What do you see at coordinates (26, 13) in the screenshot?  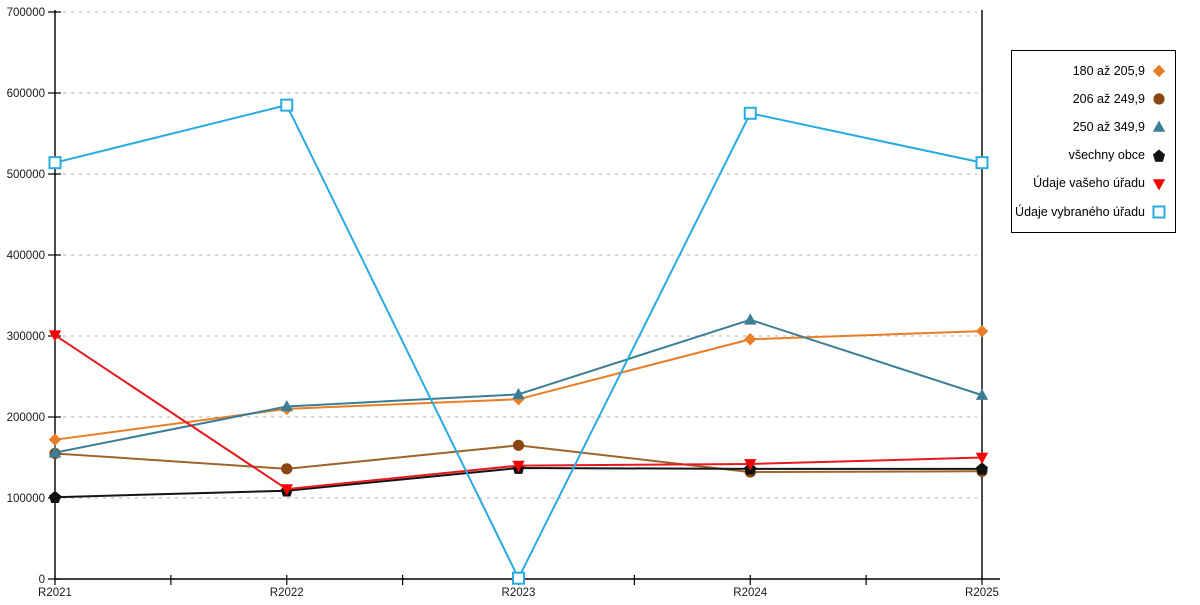 I see `y-tick-label: 700000` at bounding box center [26, 13].